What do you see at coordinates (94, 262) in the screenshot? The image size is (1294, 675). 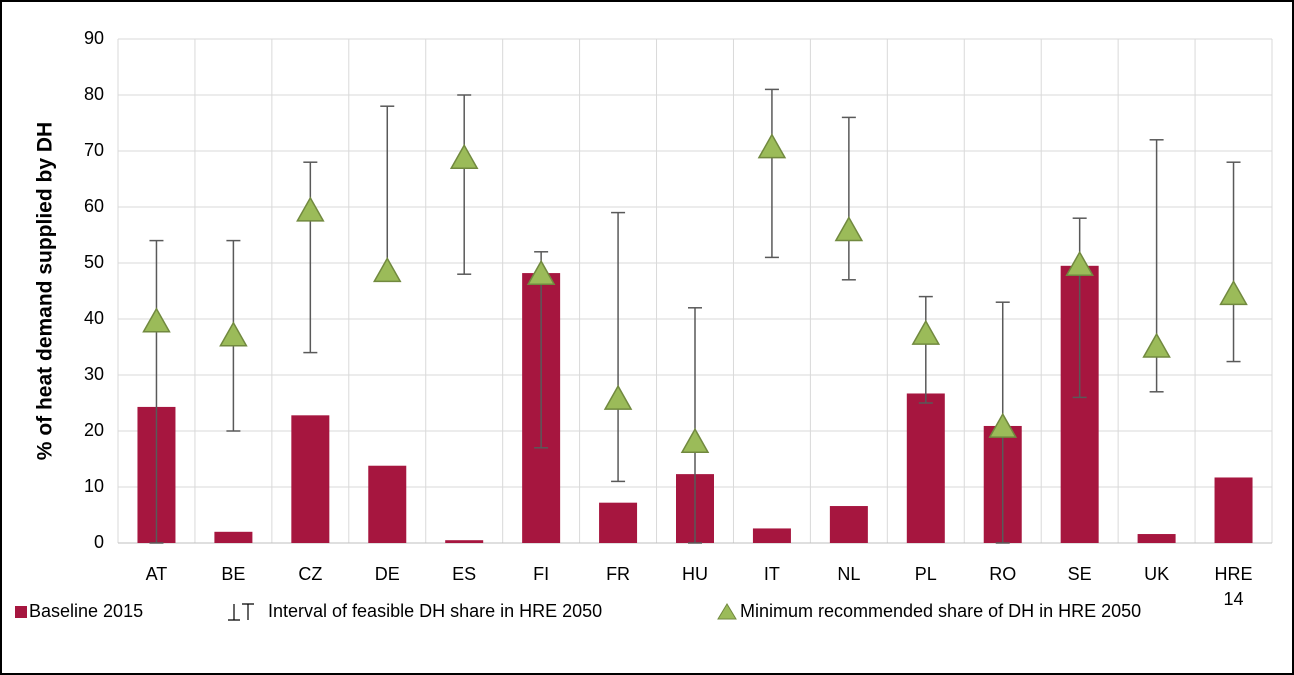 I see `y-tick-label: 50` at bounding box center [94, 262].